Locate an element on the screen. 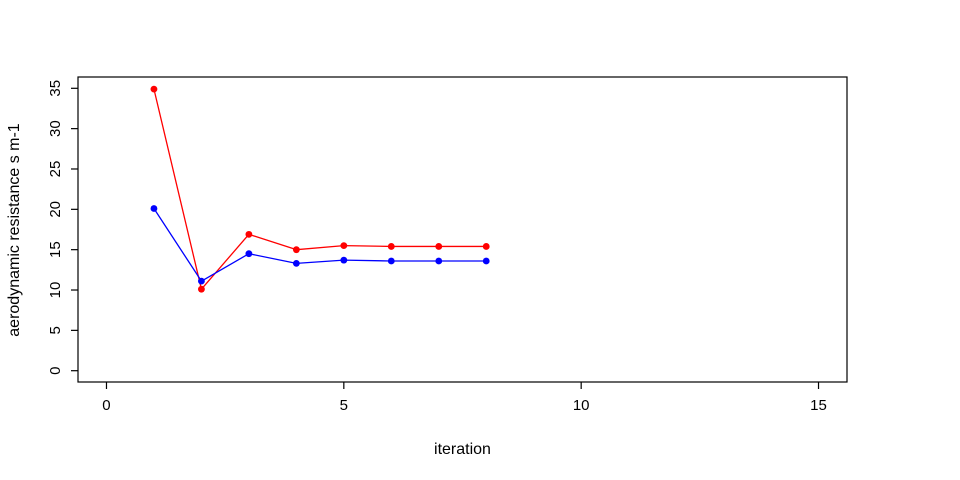  y-tick-label: 5 is located at coordinates (55, 330).